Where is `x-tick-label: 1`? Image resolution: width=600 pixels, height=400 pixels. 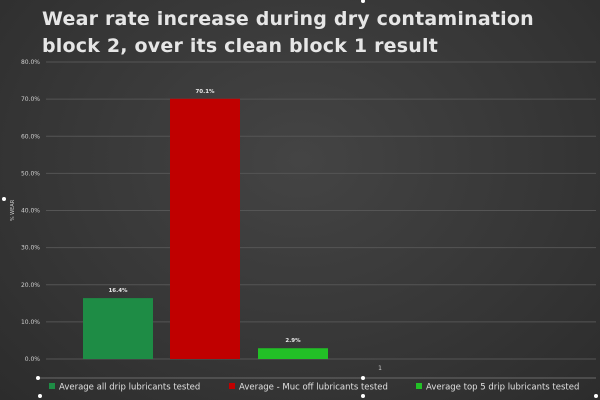 x-tick-label: 1 is located at coordinates (380, 368).